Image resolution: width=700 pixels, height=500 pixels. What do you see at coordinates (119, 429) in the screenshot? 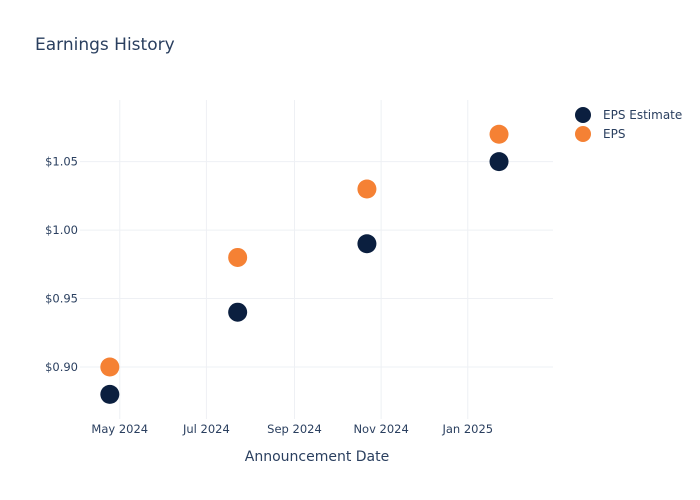
I see `x-tick-label: May 2024` at bounding box center [119, 429].